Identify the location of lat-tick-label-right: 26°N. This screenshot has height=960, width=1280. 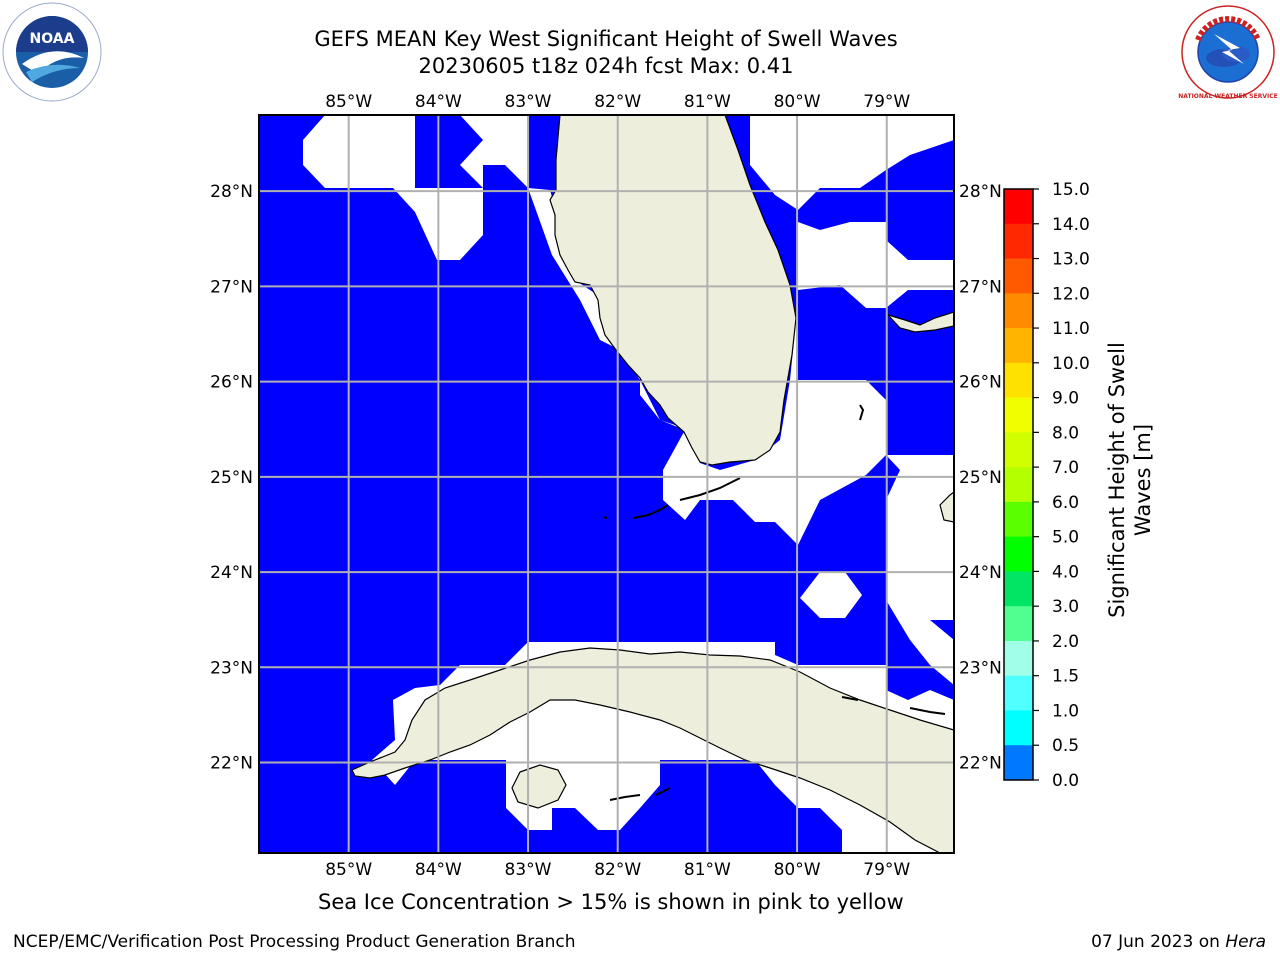
(980, 383).